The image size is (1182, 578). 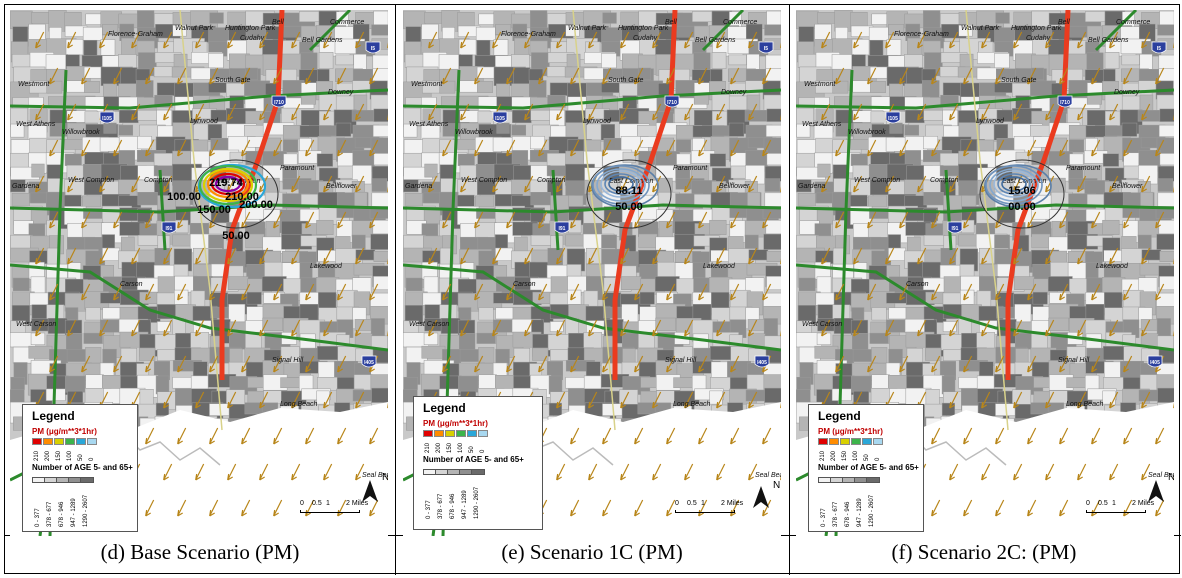 What do you see at coordinates (473, 459) in the screenshot?
I see `legend-age-title: Number of AGE 5- and 65+` at bounding box center [473, 459].